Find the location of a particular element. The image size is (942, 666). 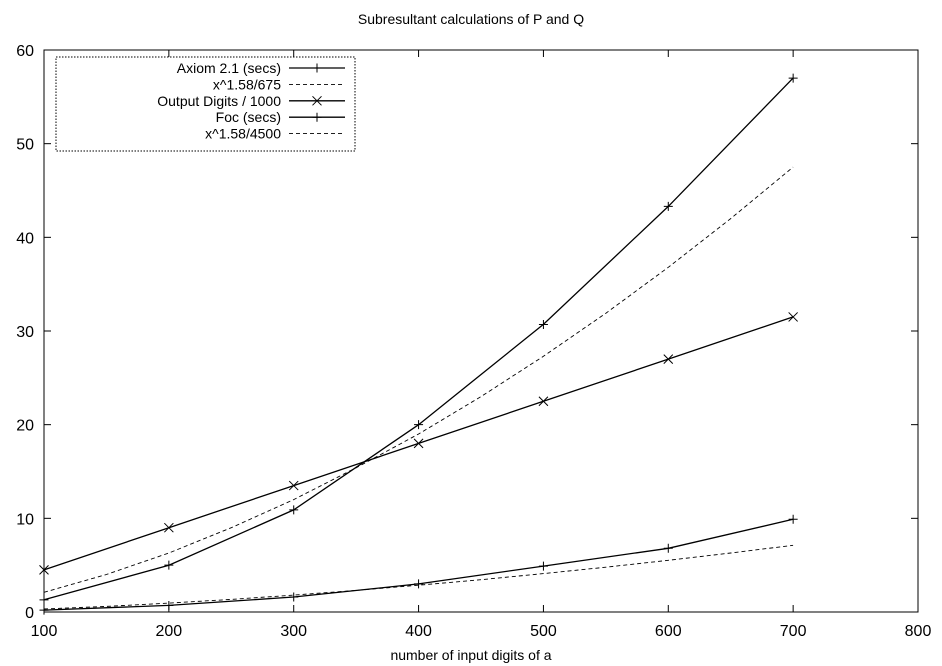

legend-box is located at coordinates (205, 104).